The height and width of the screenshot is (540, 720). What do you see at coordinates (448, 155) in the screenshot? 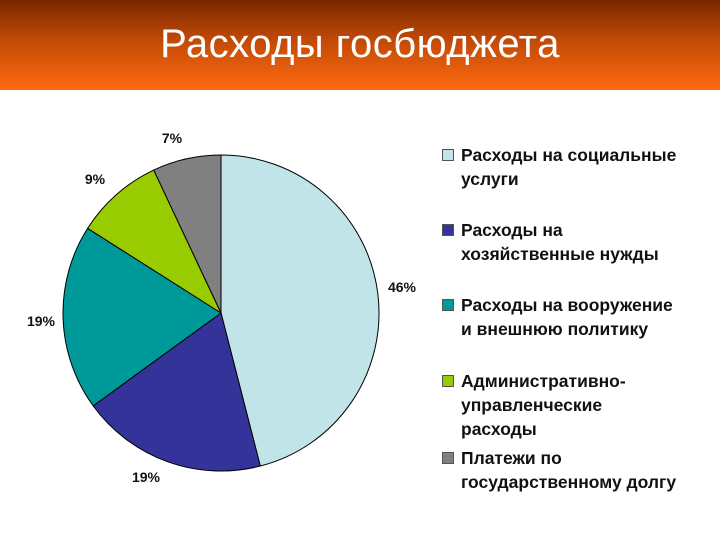
I see `legend-swatch-social` at bounding box center [448, 155].